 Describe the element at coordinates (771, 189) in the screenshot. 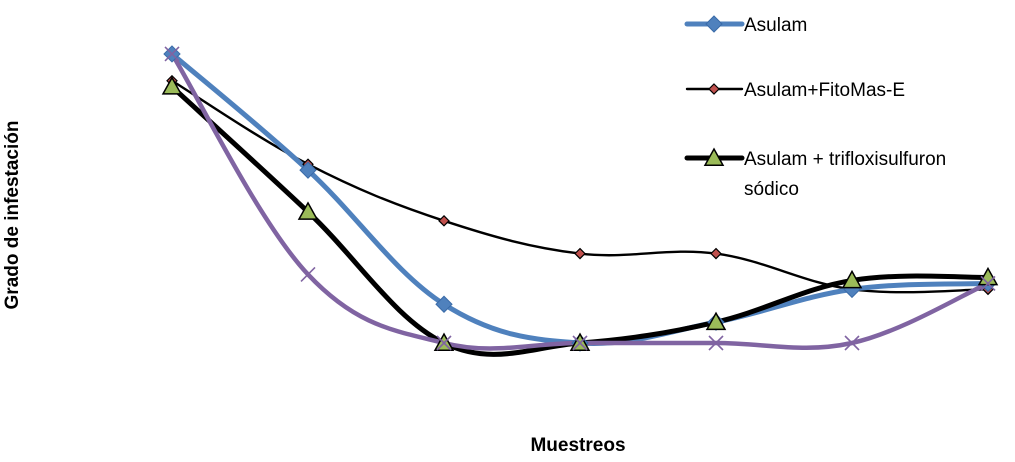

I see `legend-label: sódico` at that location.